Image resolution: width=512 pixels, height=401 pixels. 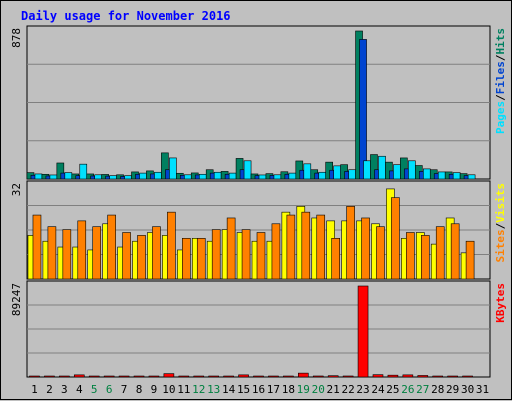 I want to click on x-tick-label: 13, so click(x=213, y=389).